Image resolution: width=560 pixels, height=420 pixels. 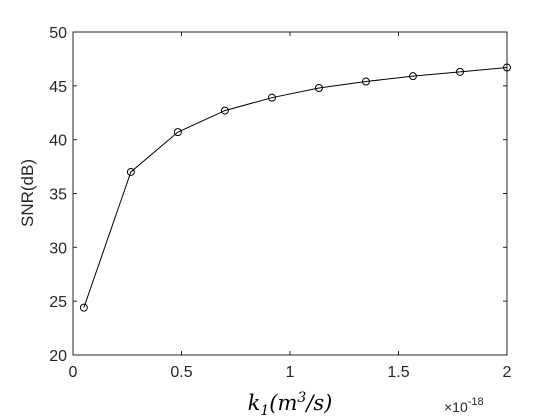 What do you see at coordinates (507, 372) in the screenshot?
I see `x-tick-label: 2` at bounding box center [507, 372].